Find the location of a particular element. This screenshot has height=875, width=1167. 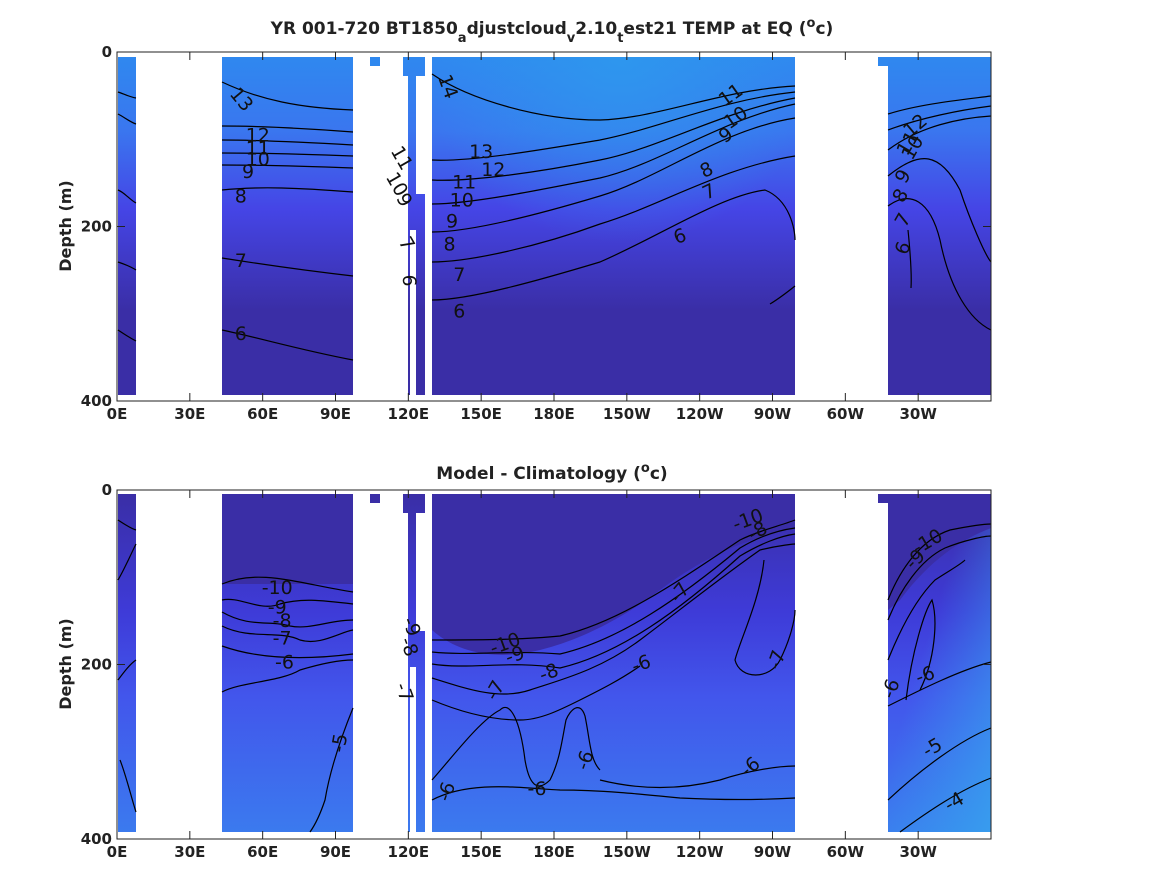

title-subscript: v is located at coordinates (571, 38).